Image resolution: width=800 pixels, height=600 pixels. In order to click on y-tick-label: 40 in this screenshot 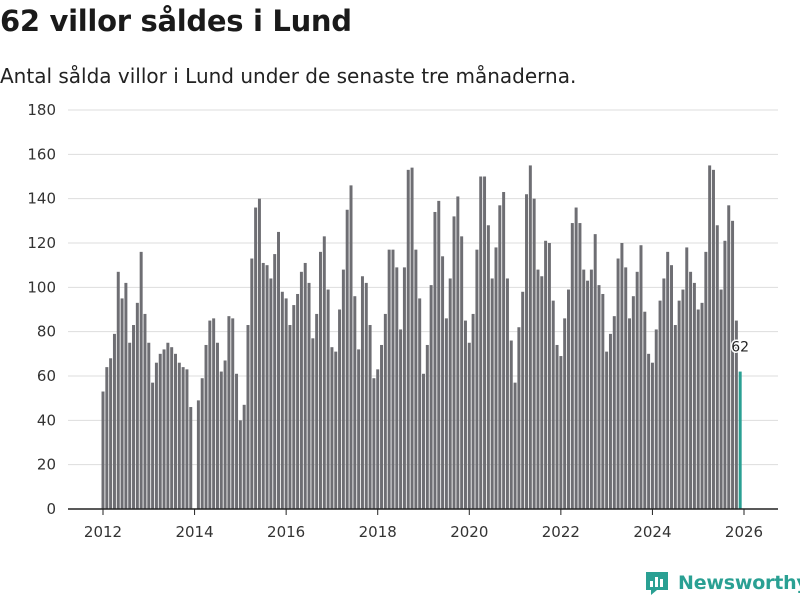, I will do `click(46, 420)`.